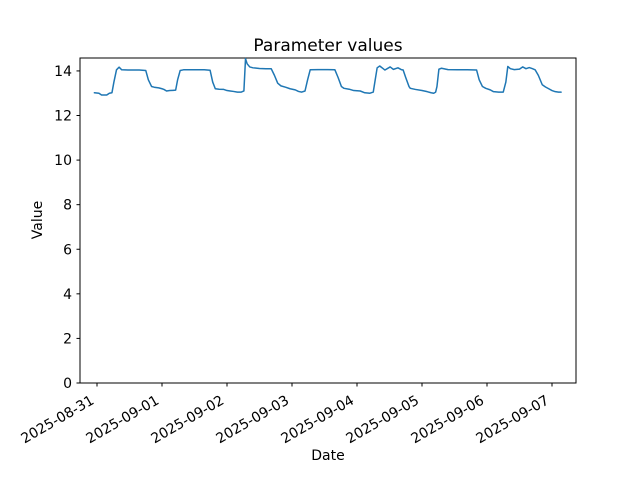  I want to click on y-tick-label: 2, so click(67, 339).